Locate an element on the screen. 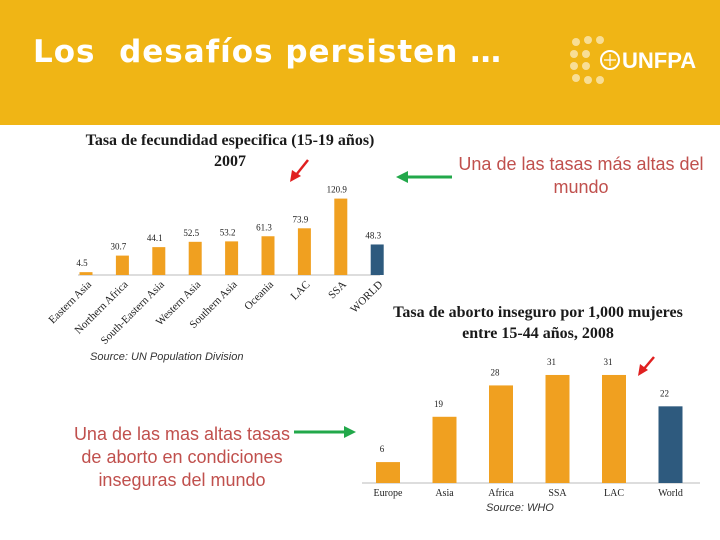 This screenshot has height=540, width=720. chart2-category-label: LAC is located at coordinates (614, 493).